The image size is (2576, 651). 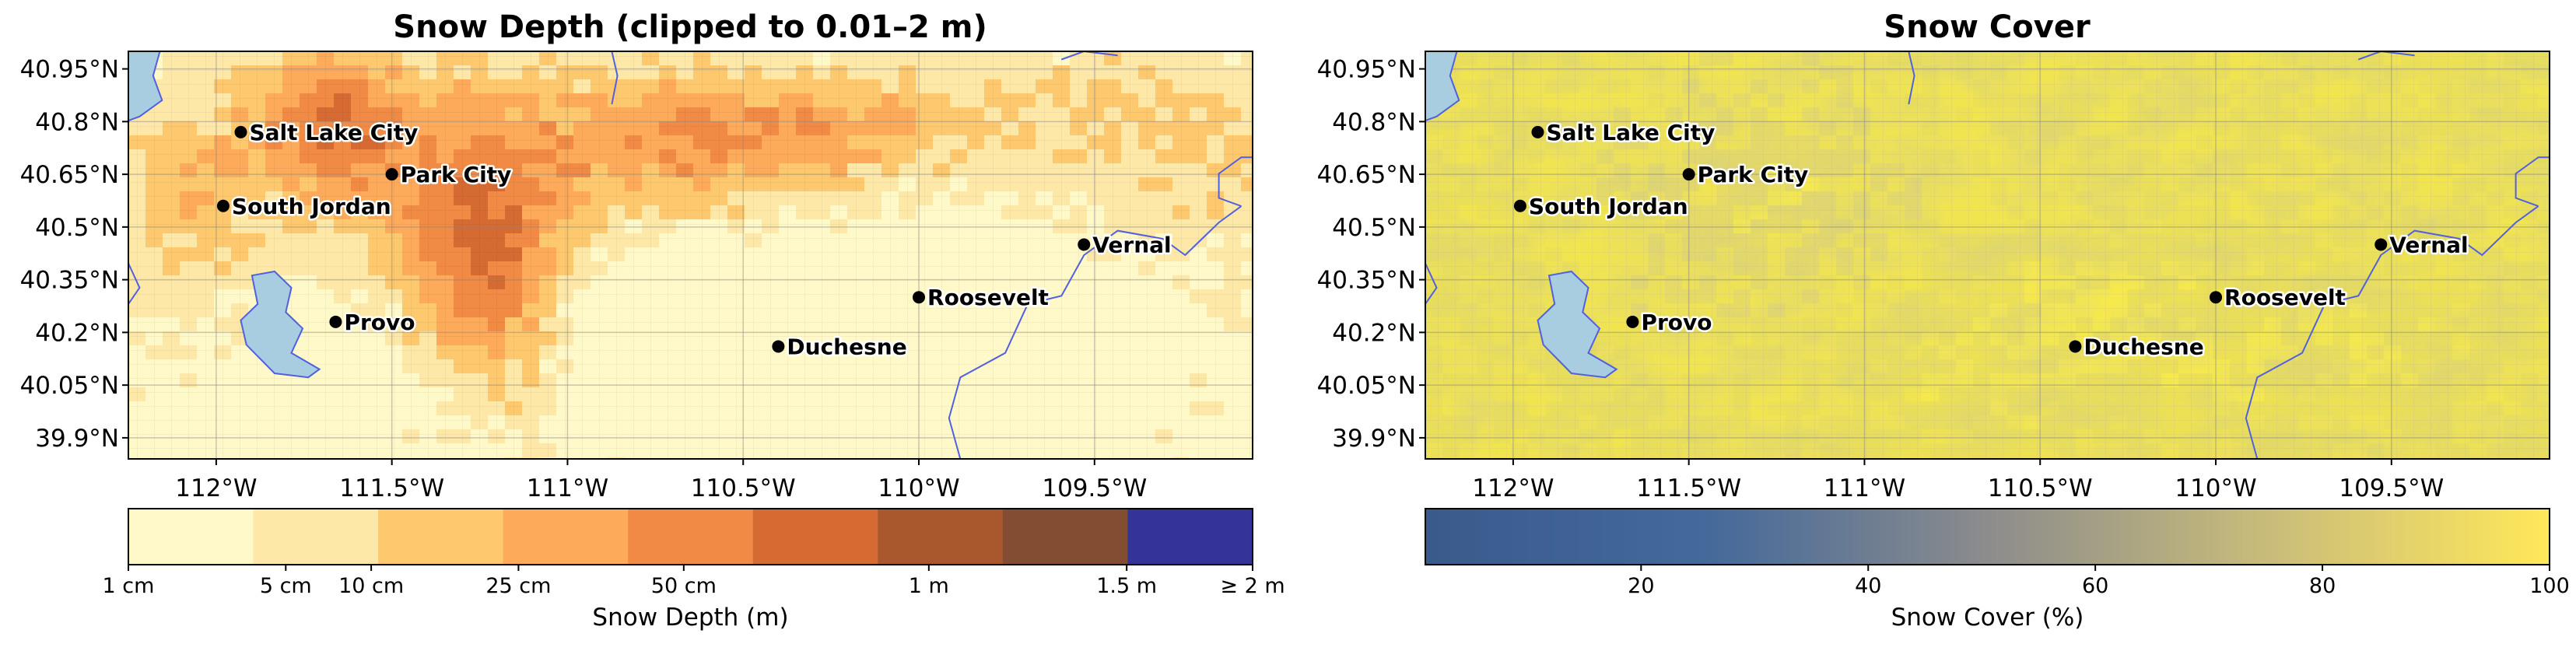 What do you see at coordinates (77, 439) in the screenshot?
I see `lat-tick-label: 39.9°N` at bounding box center [77, 439].